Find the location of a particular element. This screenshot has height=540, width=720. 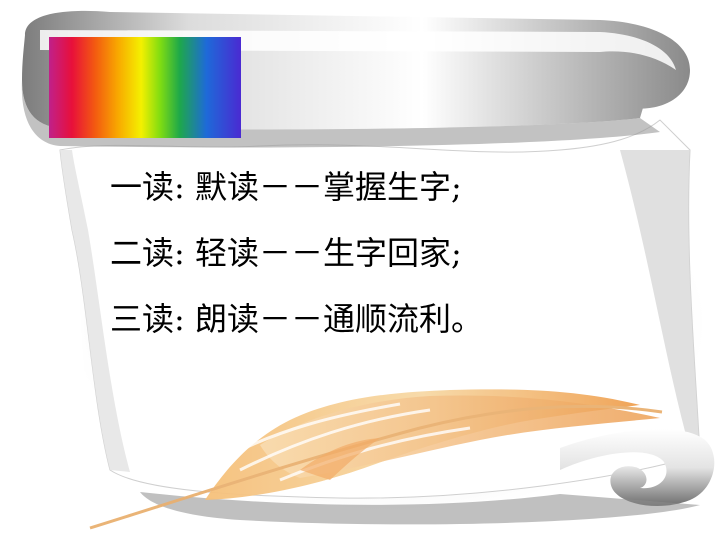

scroll-bottom-shadow is located at coordinates (420, 508).